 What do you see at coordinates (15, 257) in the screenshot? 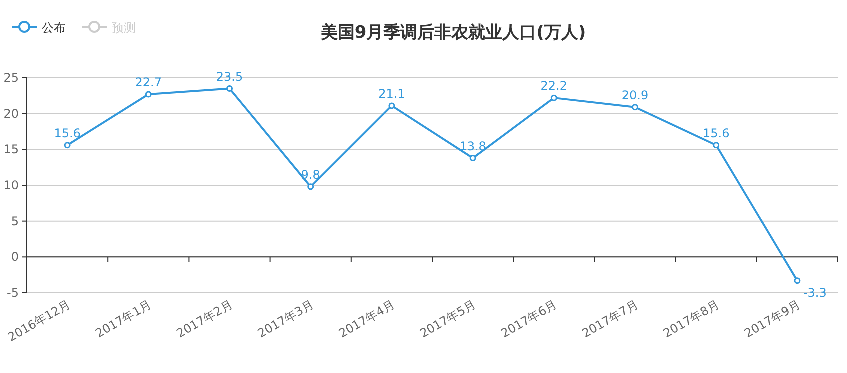
I see `y-tick-label: 0` at bounding box center [15, 257].